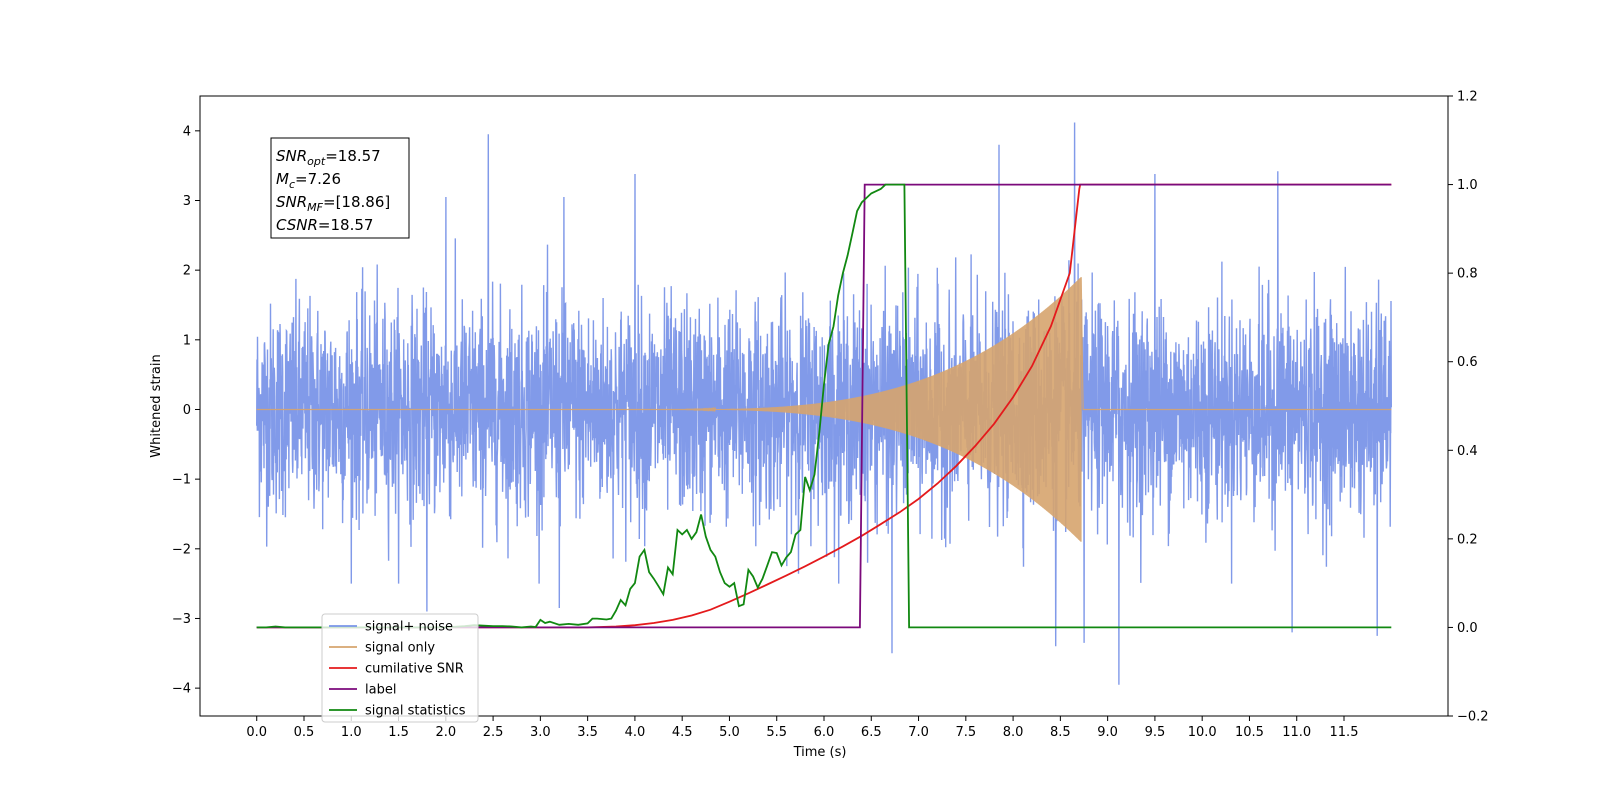 The width and height of the screenshot is (1600, 800). Describe the element at coordinates (1468, 407) in the screenshot. I see `y-axis-right-ticks: 1.2 1.0 0.8 0.6 0.4 0.2 0.0 −0.2` at that location.